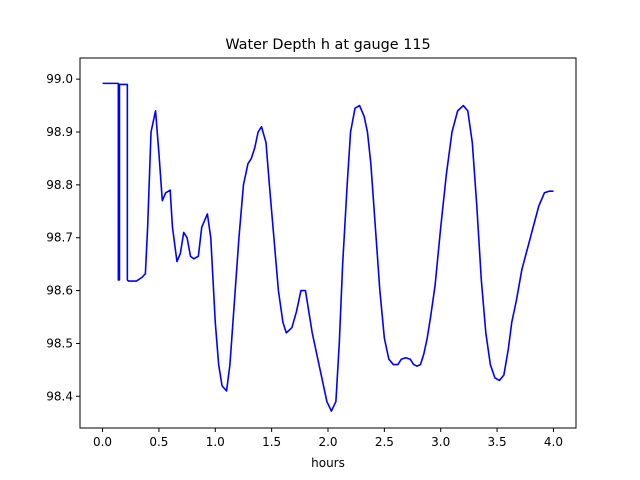  What do you see at coordinates (327, 45) in the screenshot?
I see `chart-title: Water Depth h at gauge 115` at bounding box center [327, 45].